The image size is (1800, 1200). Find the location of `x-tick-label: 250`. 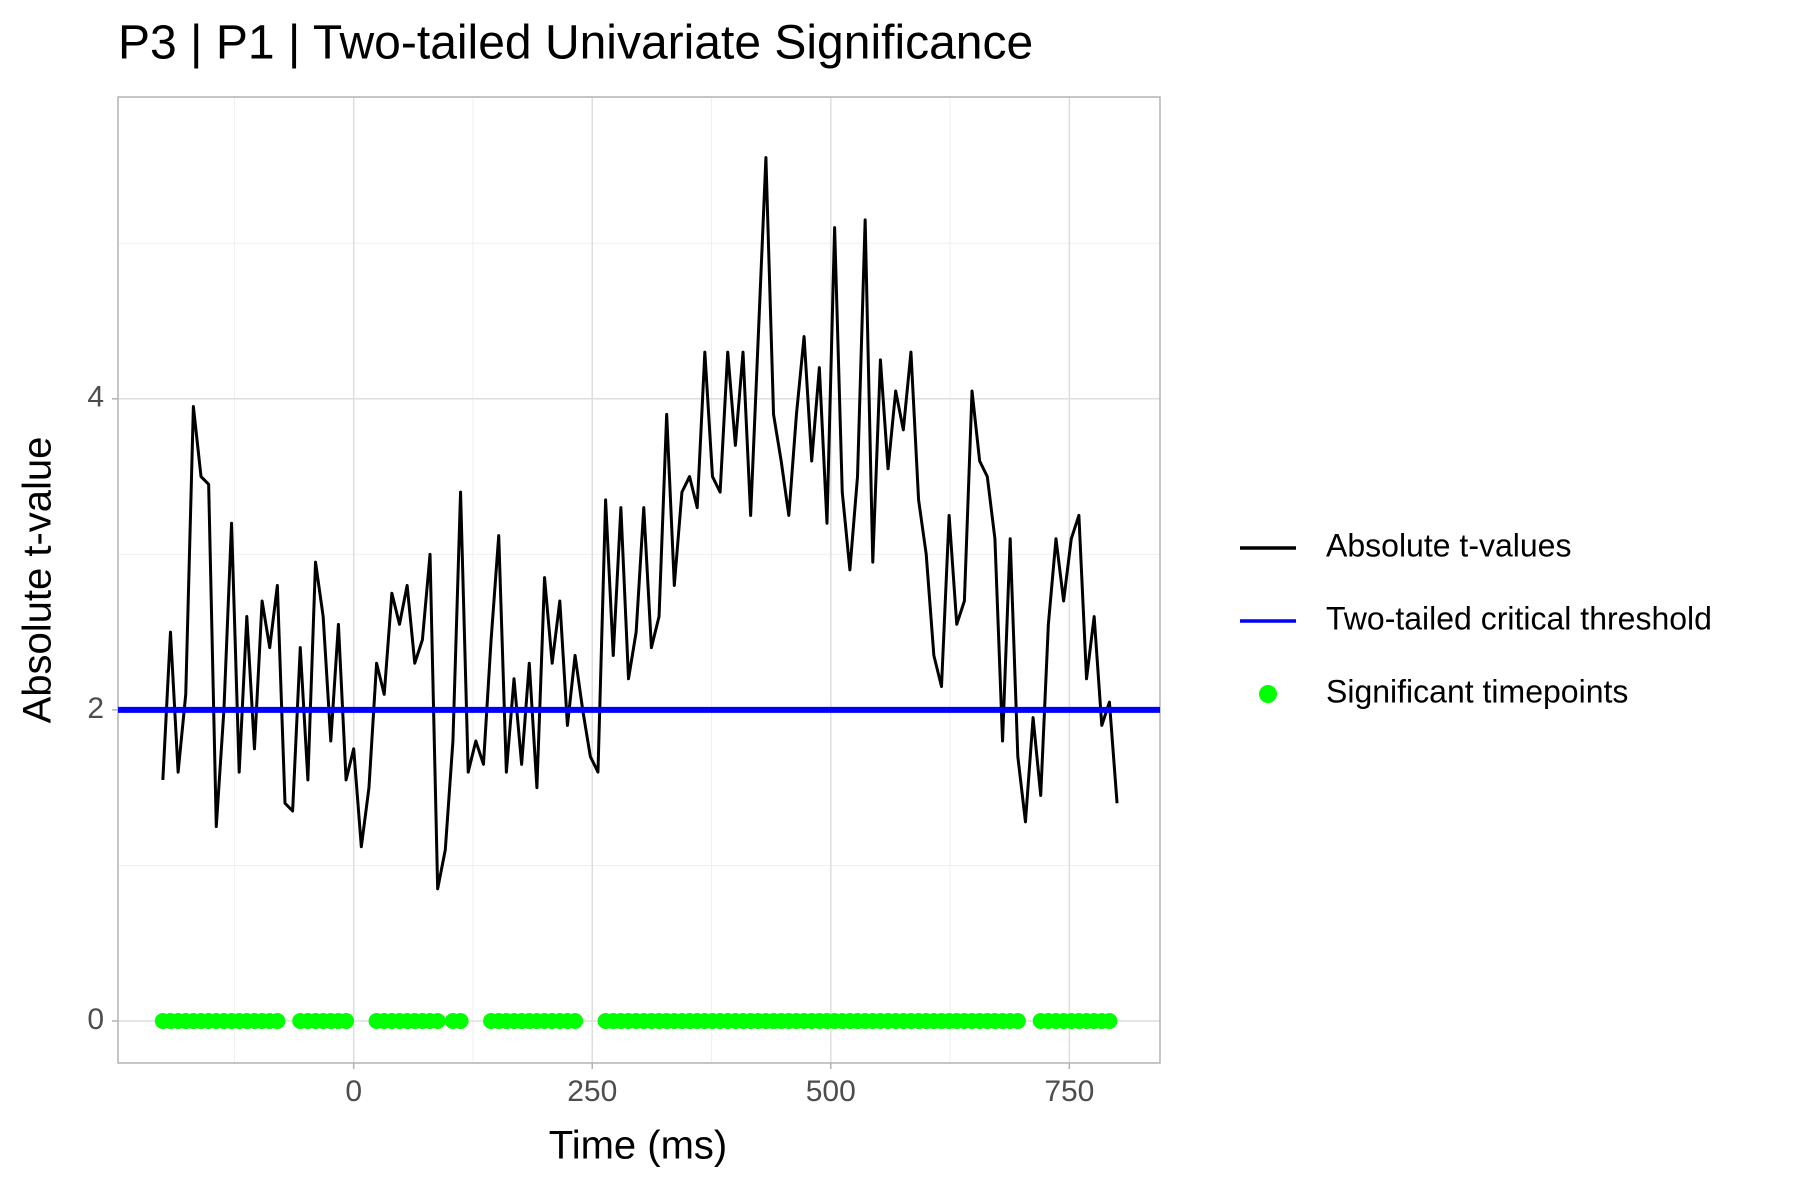

x-tick-label: 250 is located at coordinates (592, 1091).